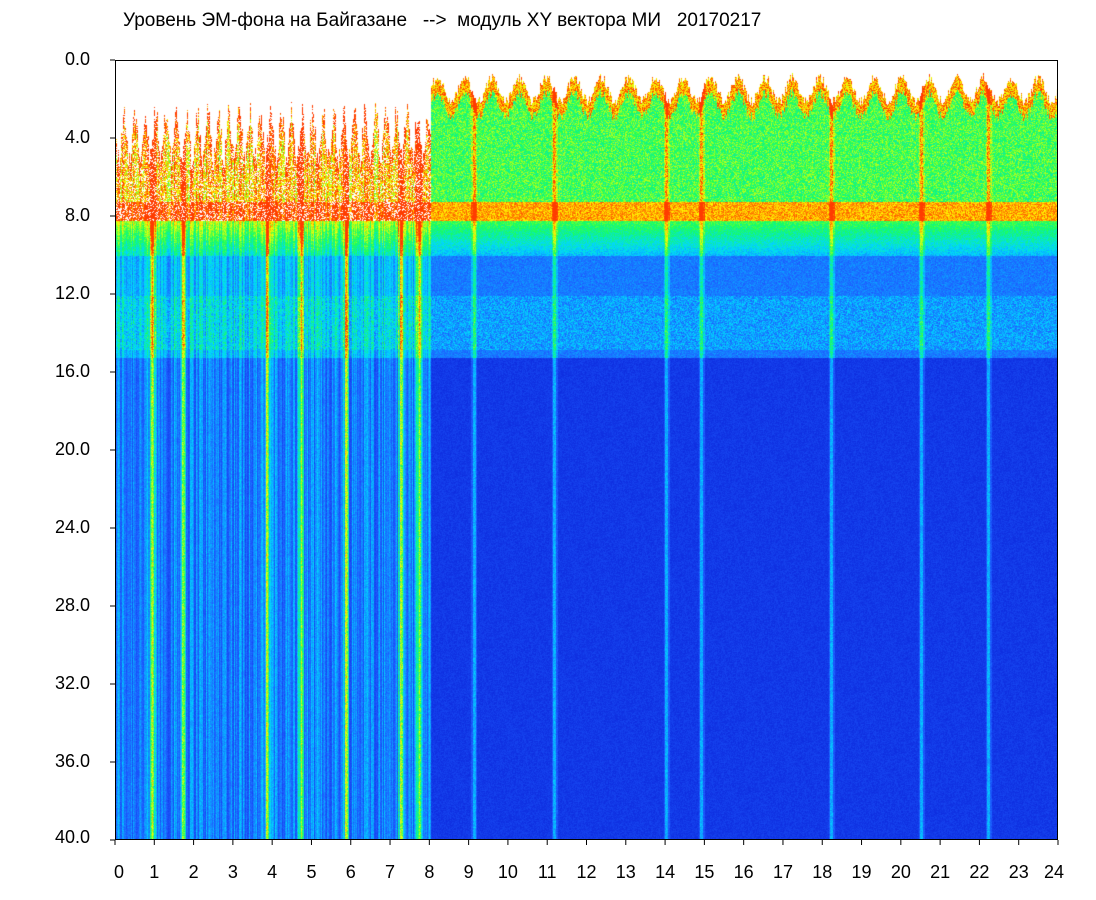 The image size is (1096, 900). What do you see at coordinates (901, 872) in the screenshot?
I see `x-tick-label: 20` at bounding box center [901, 872].